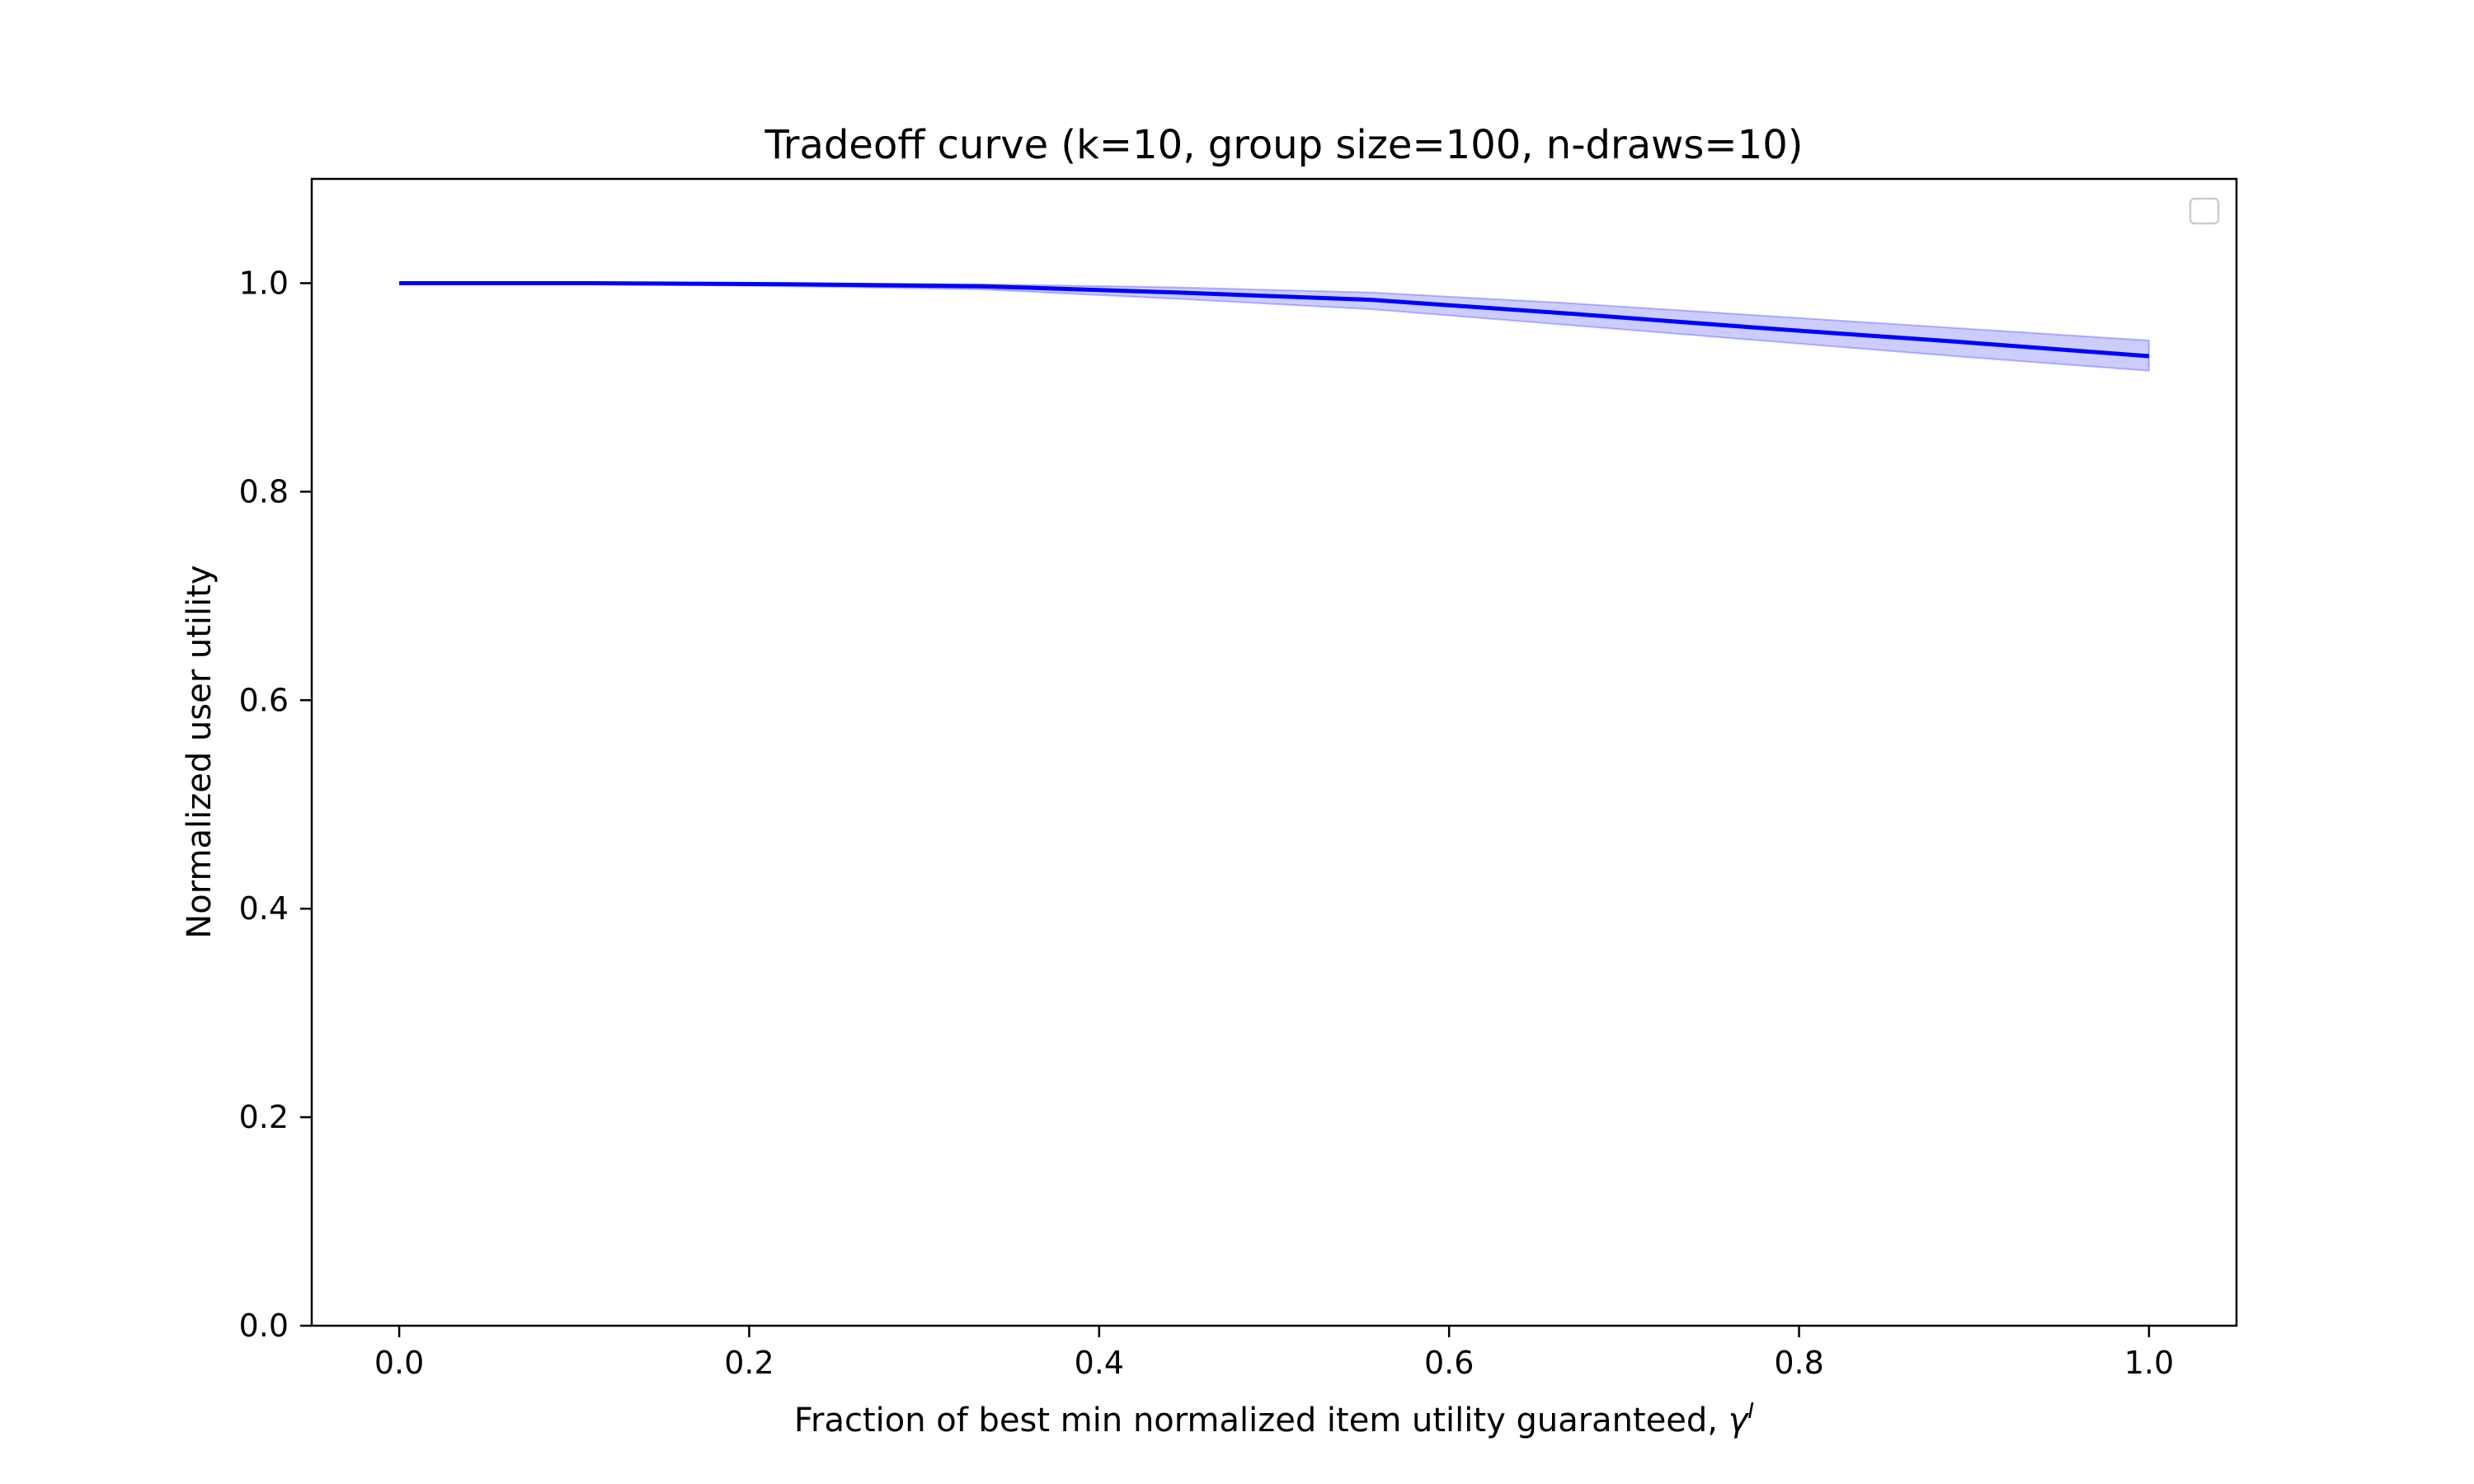 The image size is (2474, 1484). I want to click on y-tick-label: 0.0, so click(264, 1326).